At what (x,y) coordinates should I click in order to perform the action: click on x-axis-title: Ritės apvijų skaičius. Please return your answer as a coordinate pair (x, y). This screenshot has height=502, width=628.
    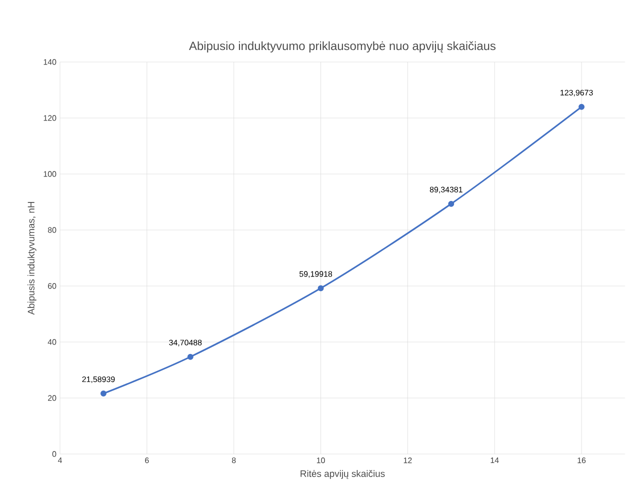
    Looking at the image, I should click on (342, 474).